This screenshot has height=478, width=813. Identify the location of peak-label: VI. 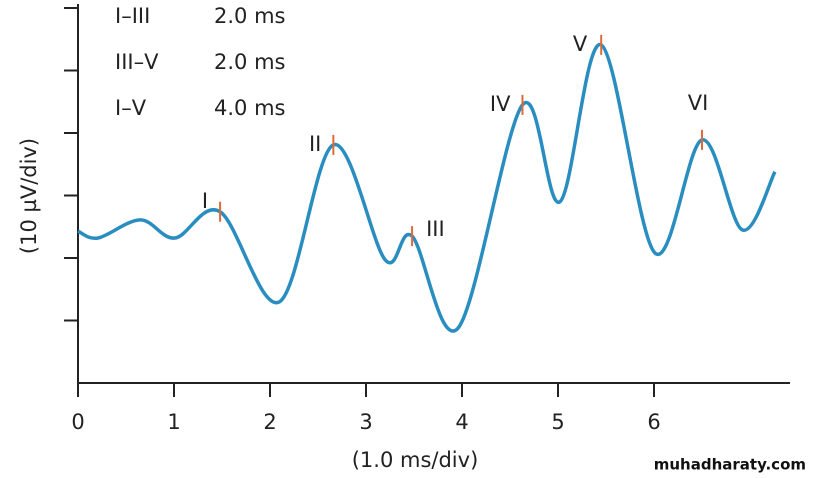
(698, 103).